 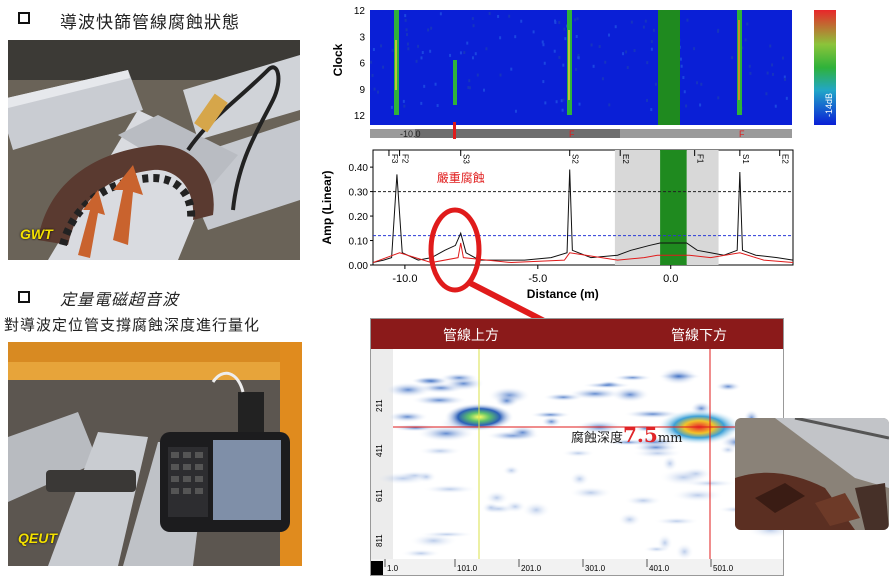 I want to click on gwt-photo: GWT, so click(x=154, y=150).